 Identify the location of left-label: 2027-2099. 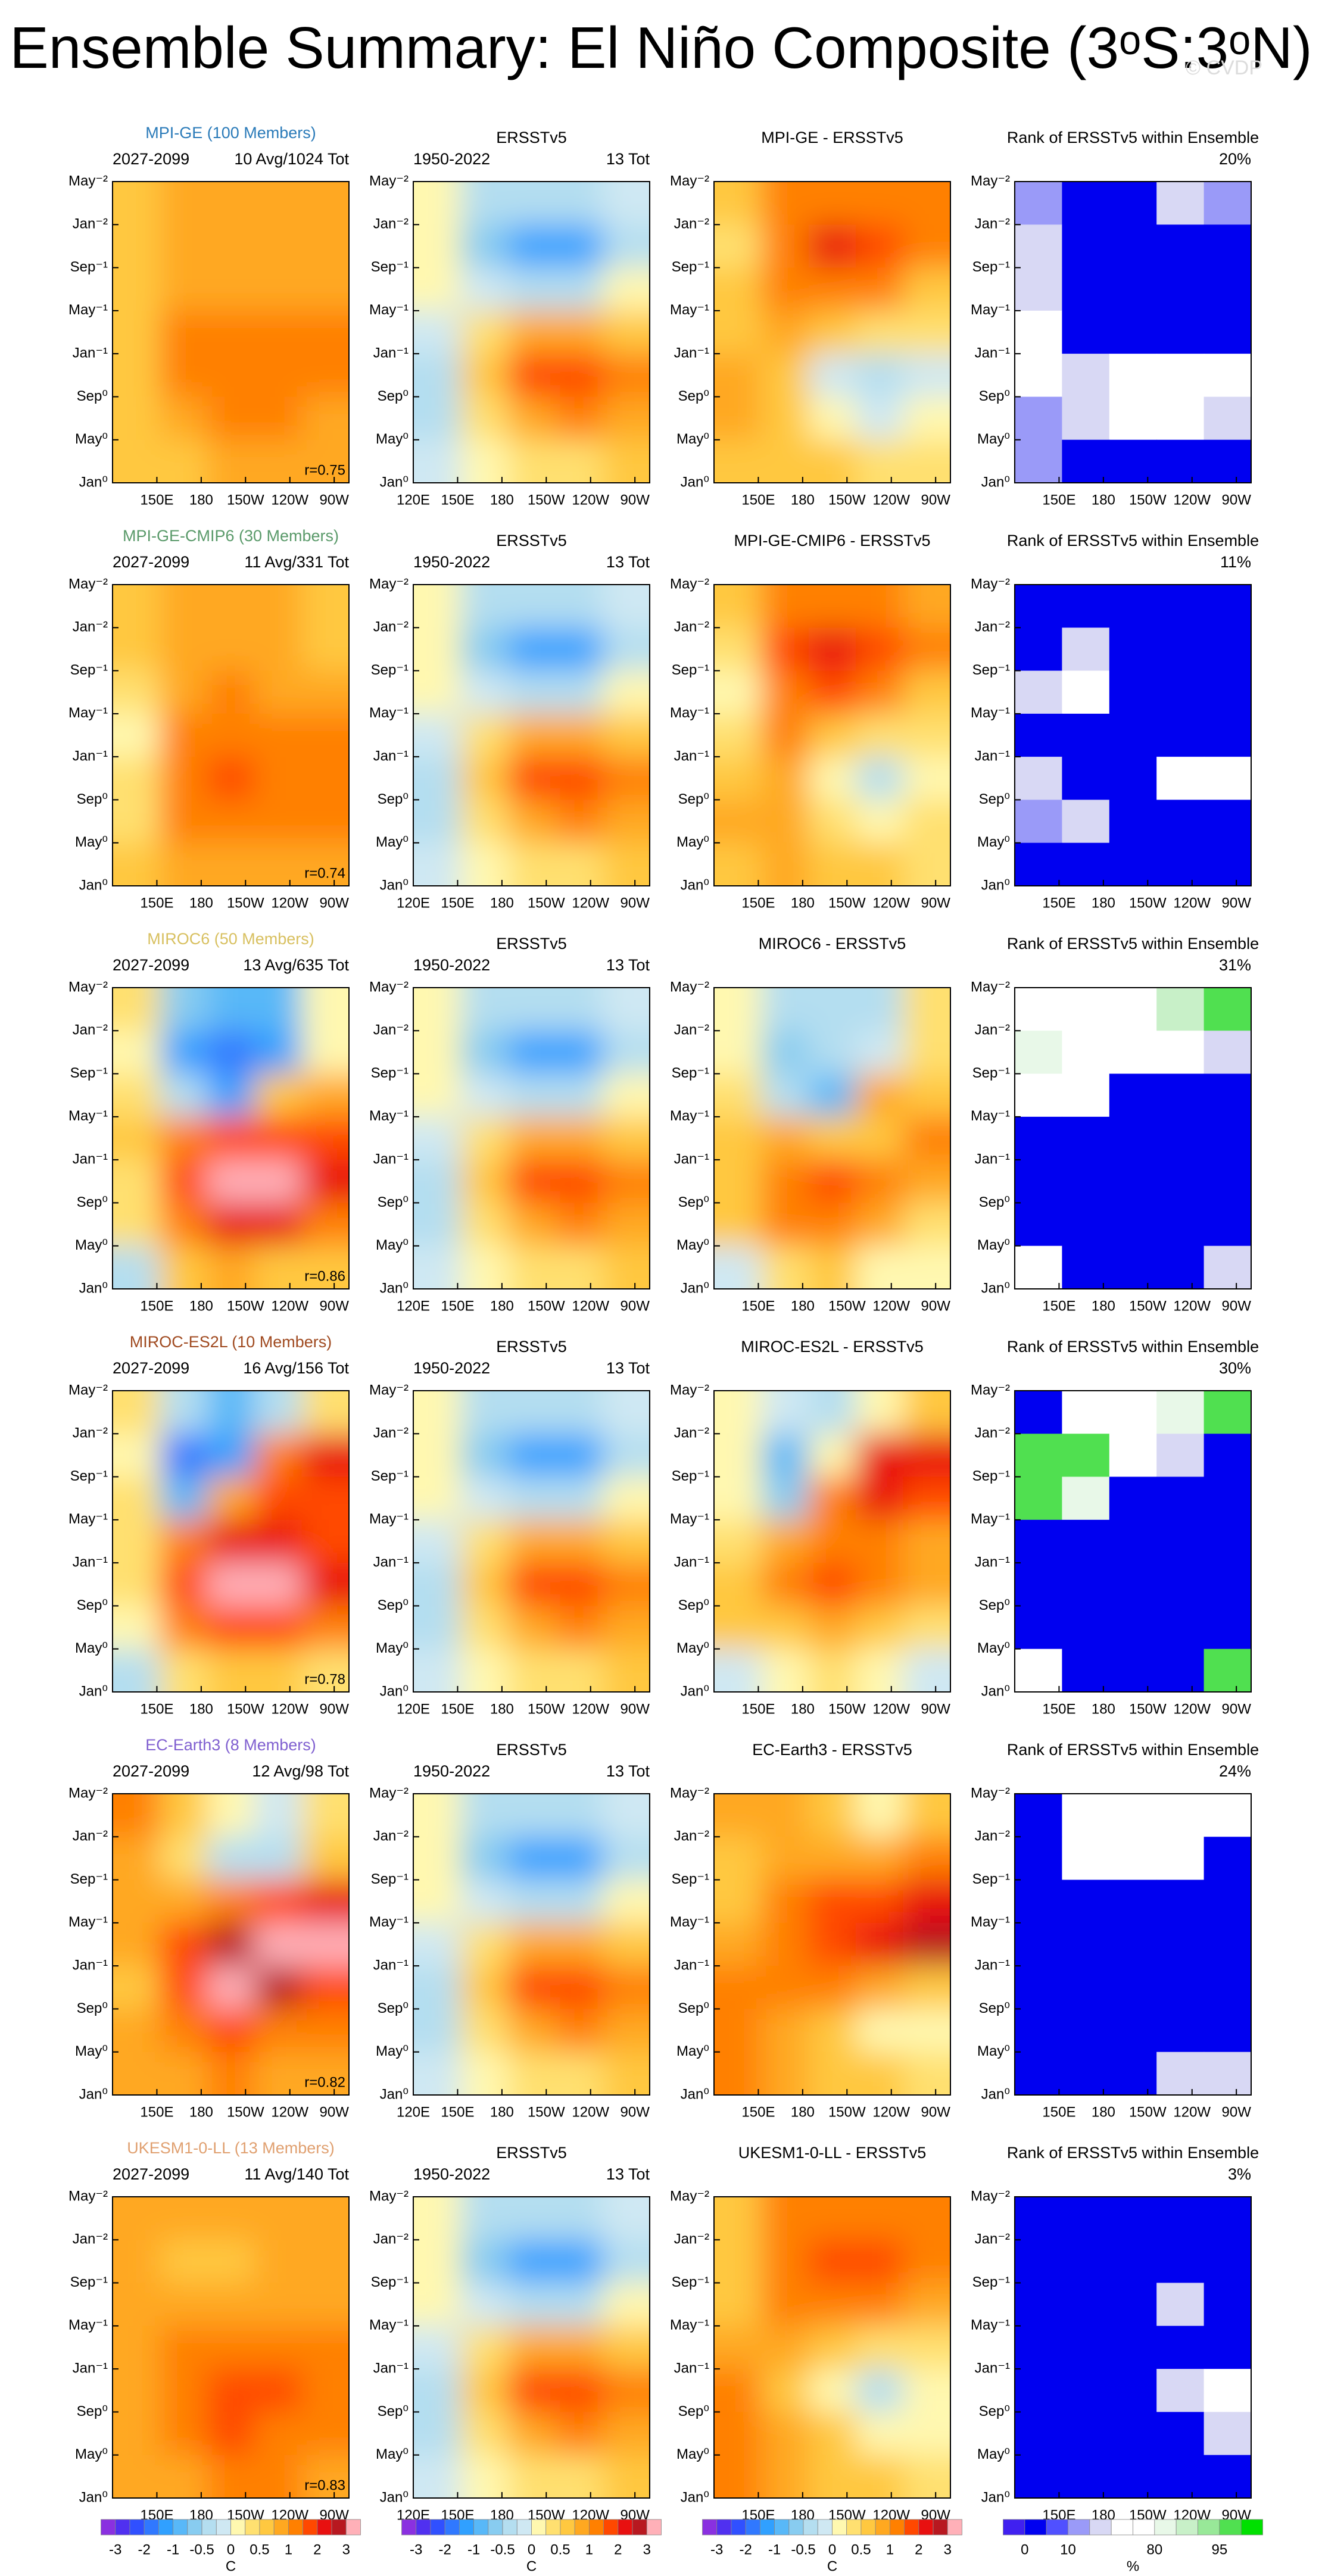
(151, 159).